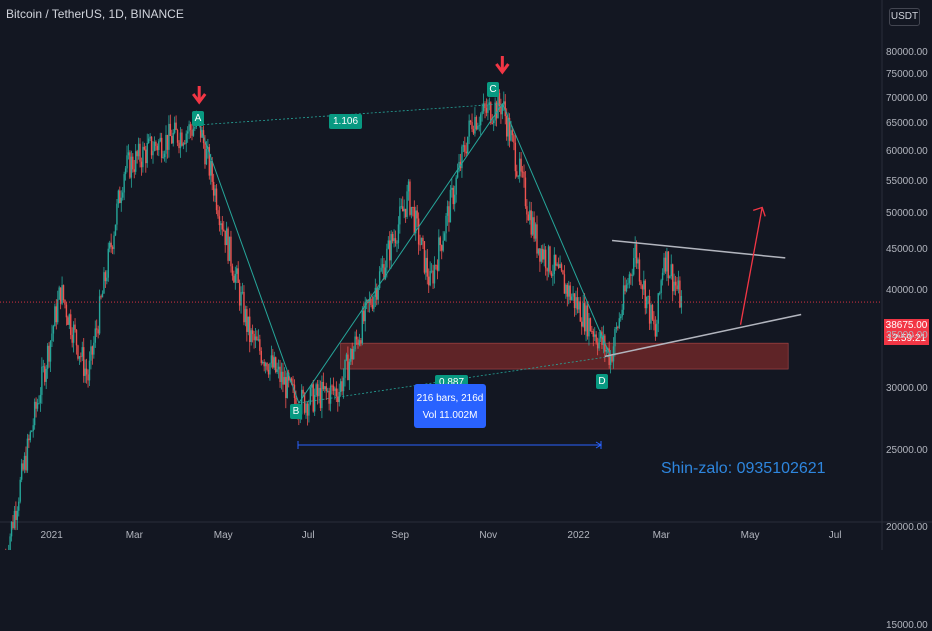 This screenshot has width=932, height=631. Describe the element at coordinates (907, 336) in the screenshot. I see `price-tick-label: 35000.00` at that location.